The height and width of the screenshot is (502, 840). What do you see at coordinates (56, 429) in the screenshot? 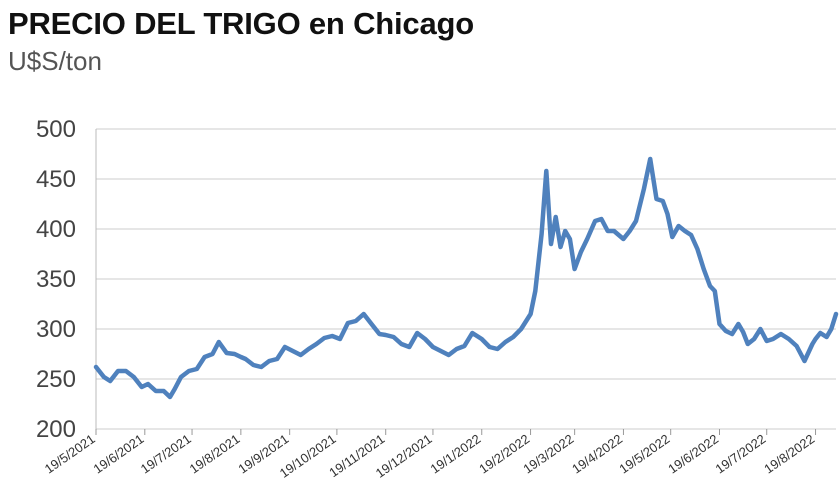
I see `y-tick-label: 200` at bounding box center [56, 429].